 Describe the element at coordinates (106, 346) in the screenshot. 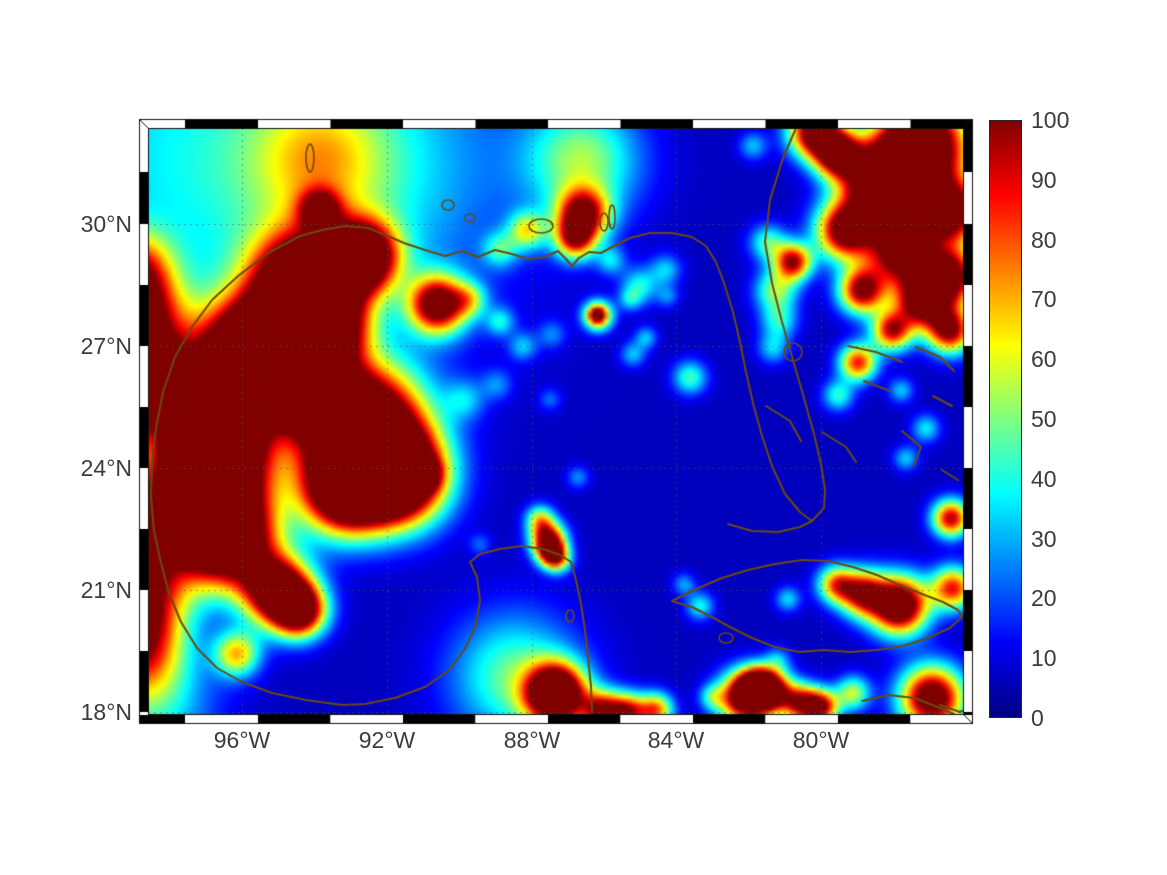

I see `lat-tick-label: 27°N` at that location.